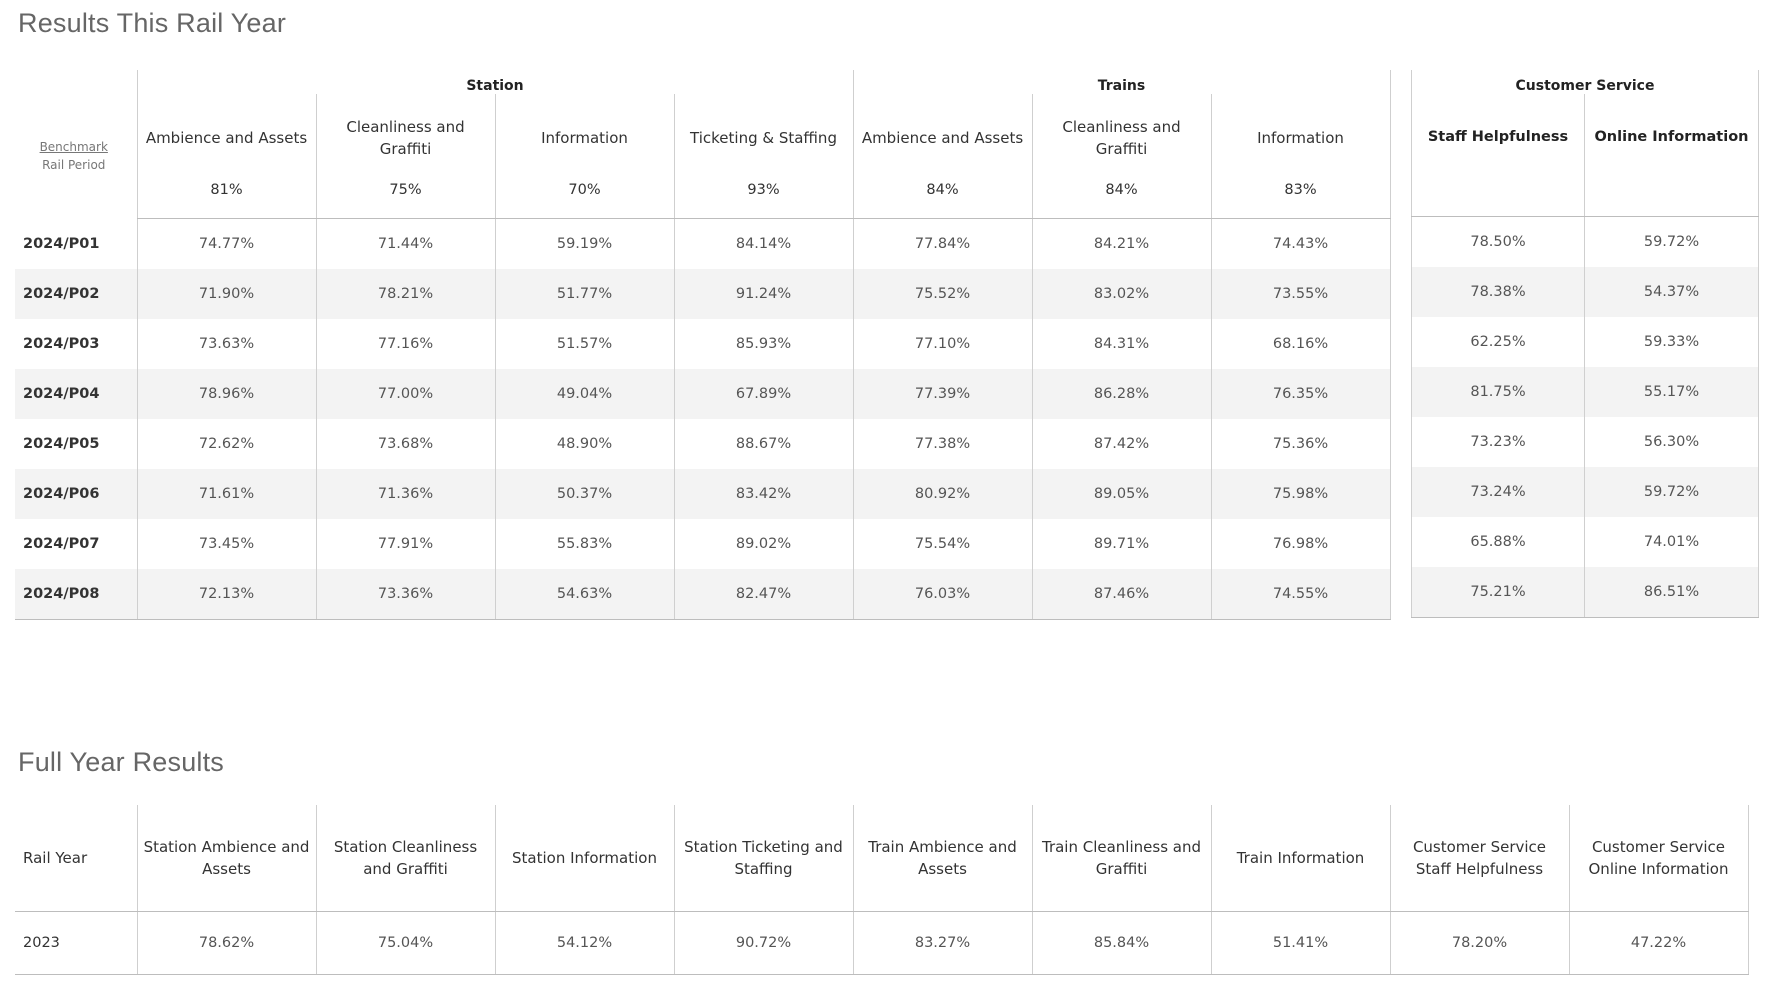 This screenshot has width=1771, height=981. What do you see at coordinates (1121, 943) in the screenshot?
I see `table-cell: 85.84%` at bounding box center [1121, 943].